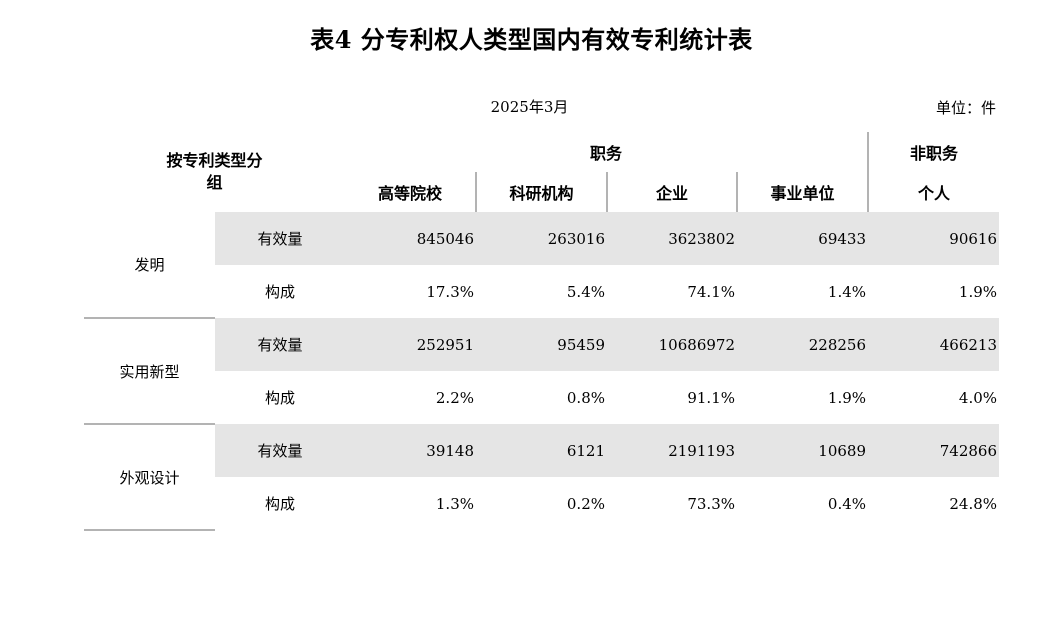 The height and width of the screenshot is (623, 1063). Describe the element at coordinates (585, 291) in the screenshot. I see `table-cell: 5.4%` at that location.